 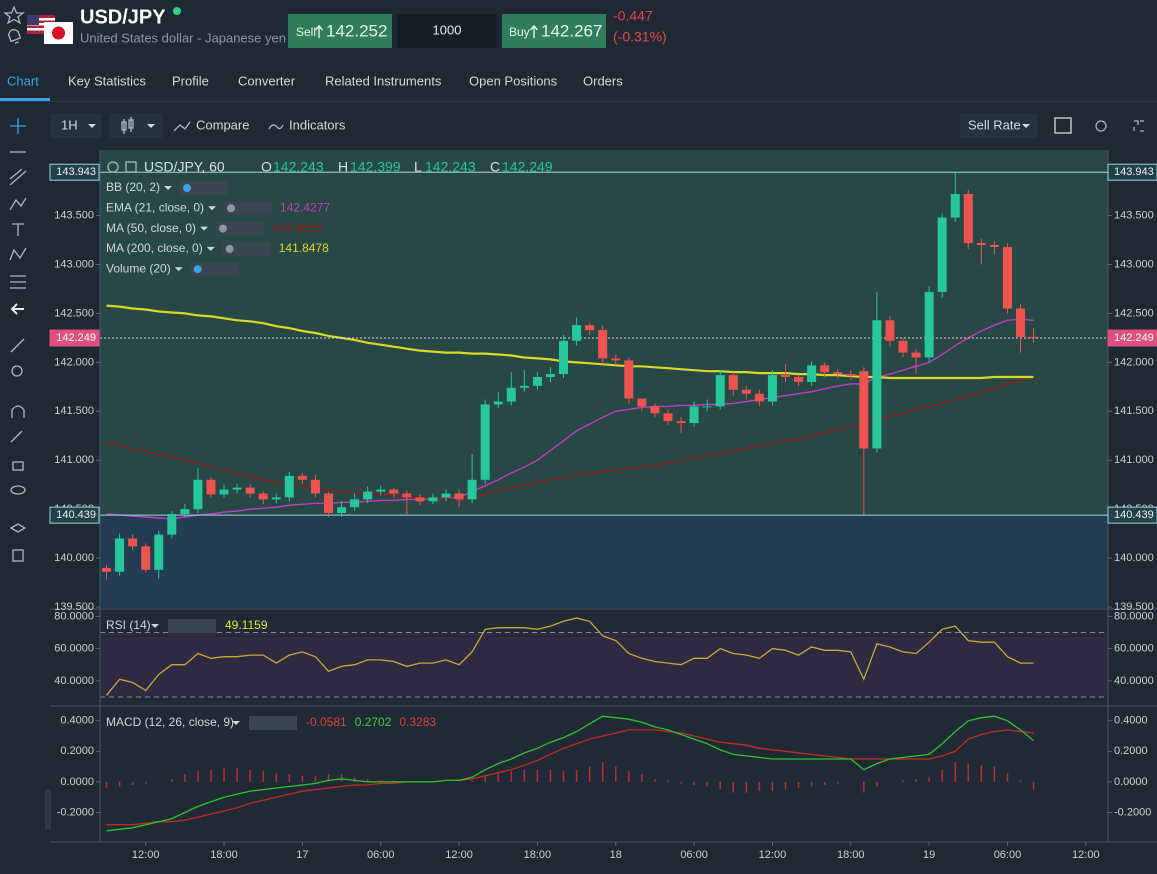 What do you see at coordinates (297, 228) in the screenshot?
I see `indicator-value: 141.8653` at bounding box center [297, 228].